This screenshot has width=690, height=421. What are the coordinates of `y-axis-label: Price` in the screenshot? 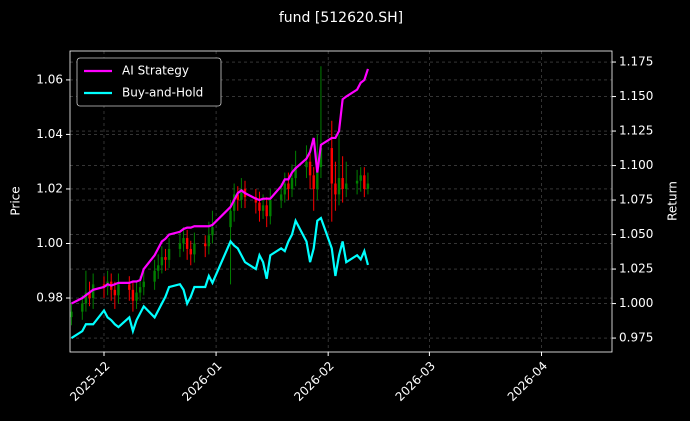 It's located at (16, 200).